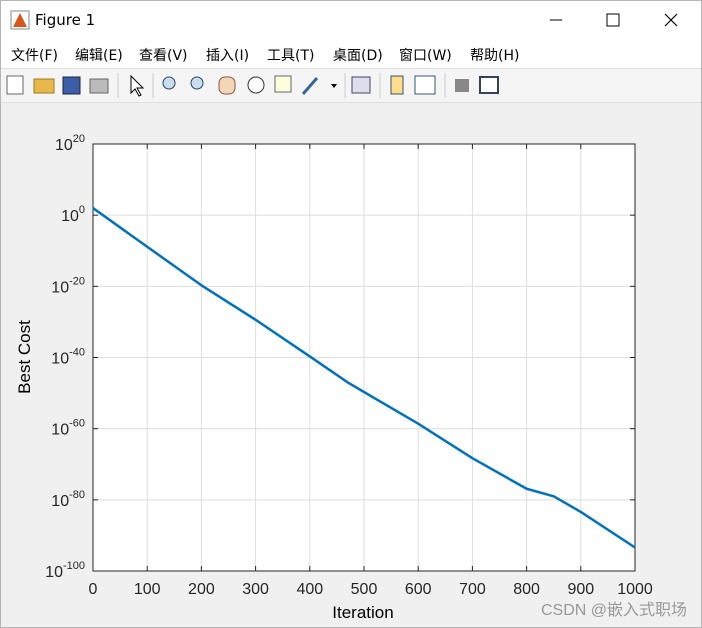  What do you see at coordinates (614, 610) in the screenshot?
I see `watermark: CSDN @嵌入式职场` at bounding box center [614, 610].